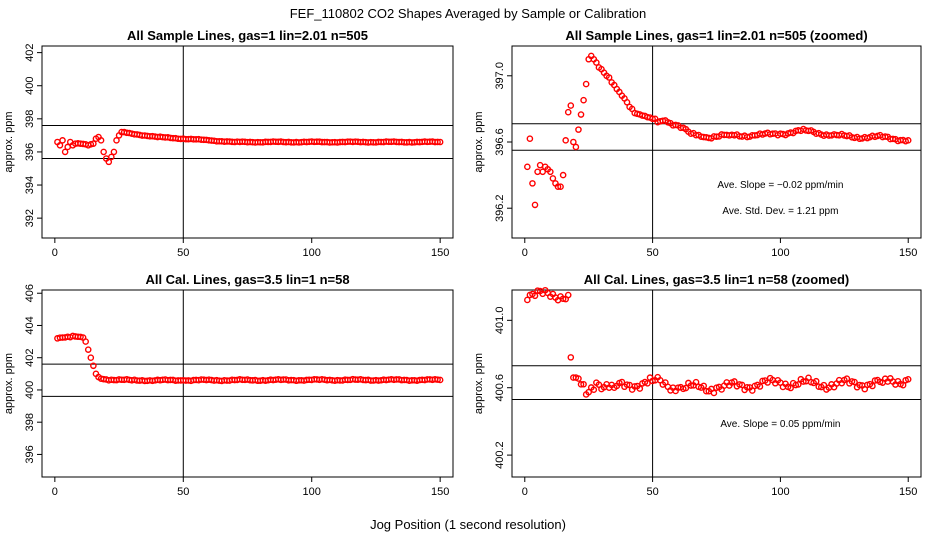 The width and height of the screenshot is (936, 540). What do you see at coordinates (30, 422) in the screenshot?
I see `y-tick-label: 398` at bounding box center [30, 422].